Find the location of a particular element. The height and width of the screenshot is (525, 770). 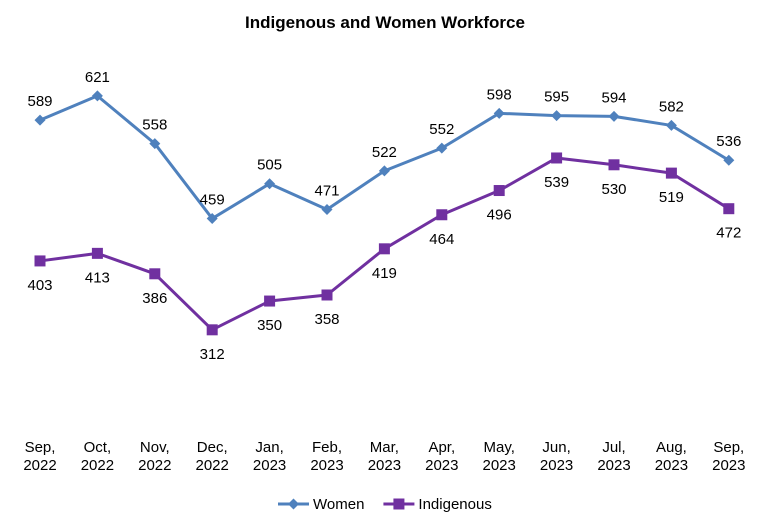

x-tick-label: Mar, 2023 is located at coordinates (384, 456).